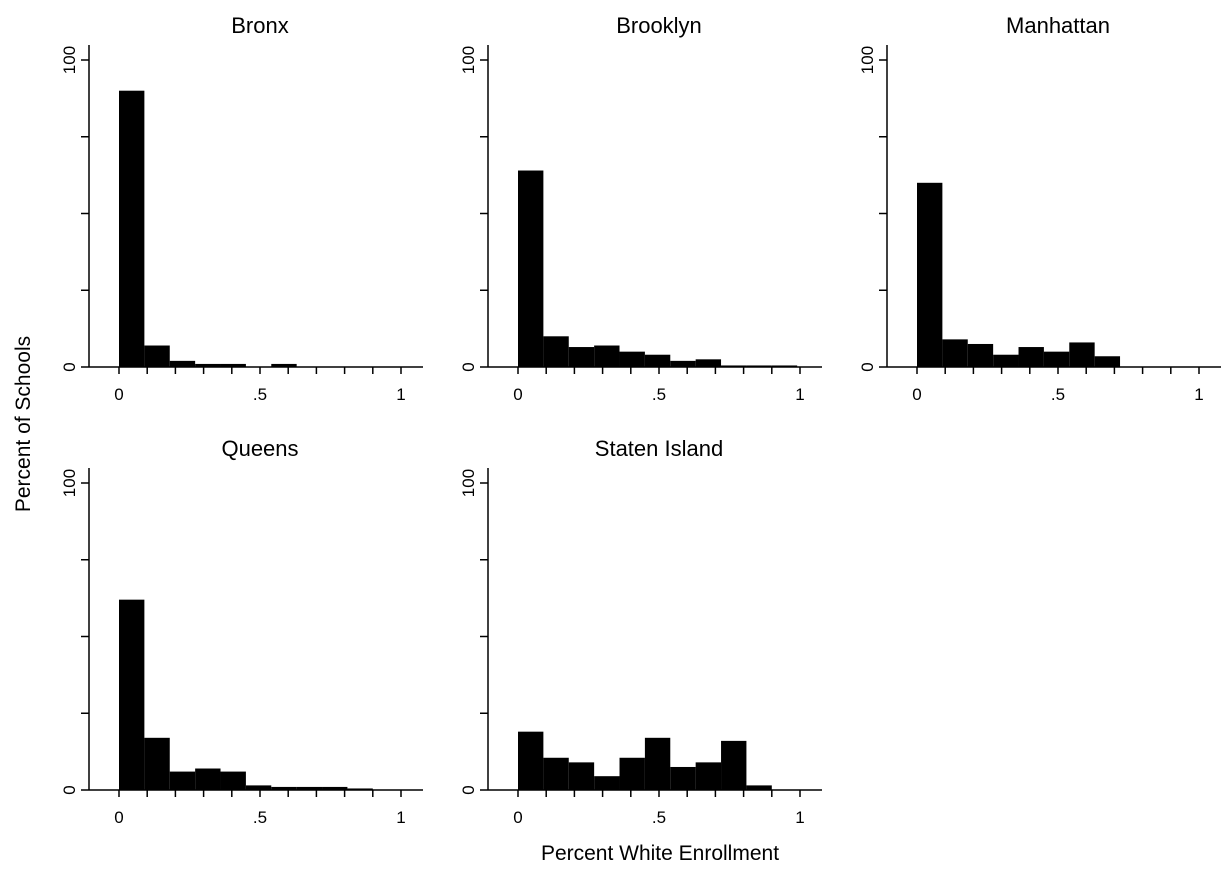  What do you see at coordinates (1058, 25) in the screenshot?
I see `panel-title: Manhattan` at bounding box center [1058, 25].